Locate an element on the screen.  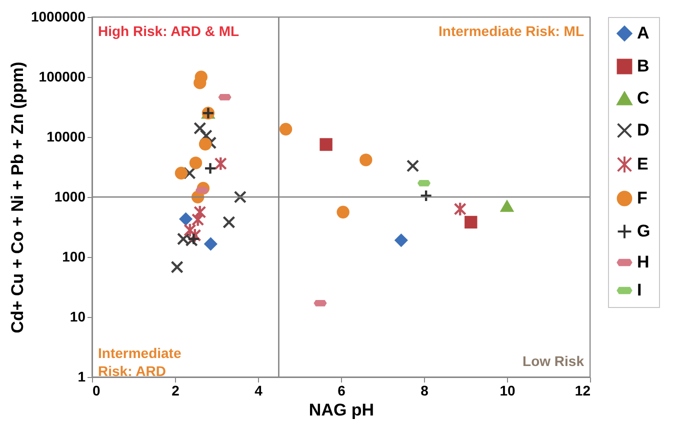
x-tick-label: 0 is located at coordinates (96, 390).